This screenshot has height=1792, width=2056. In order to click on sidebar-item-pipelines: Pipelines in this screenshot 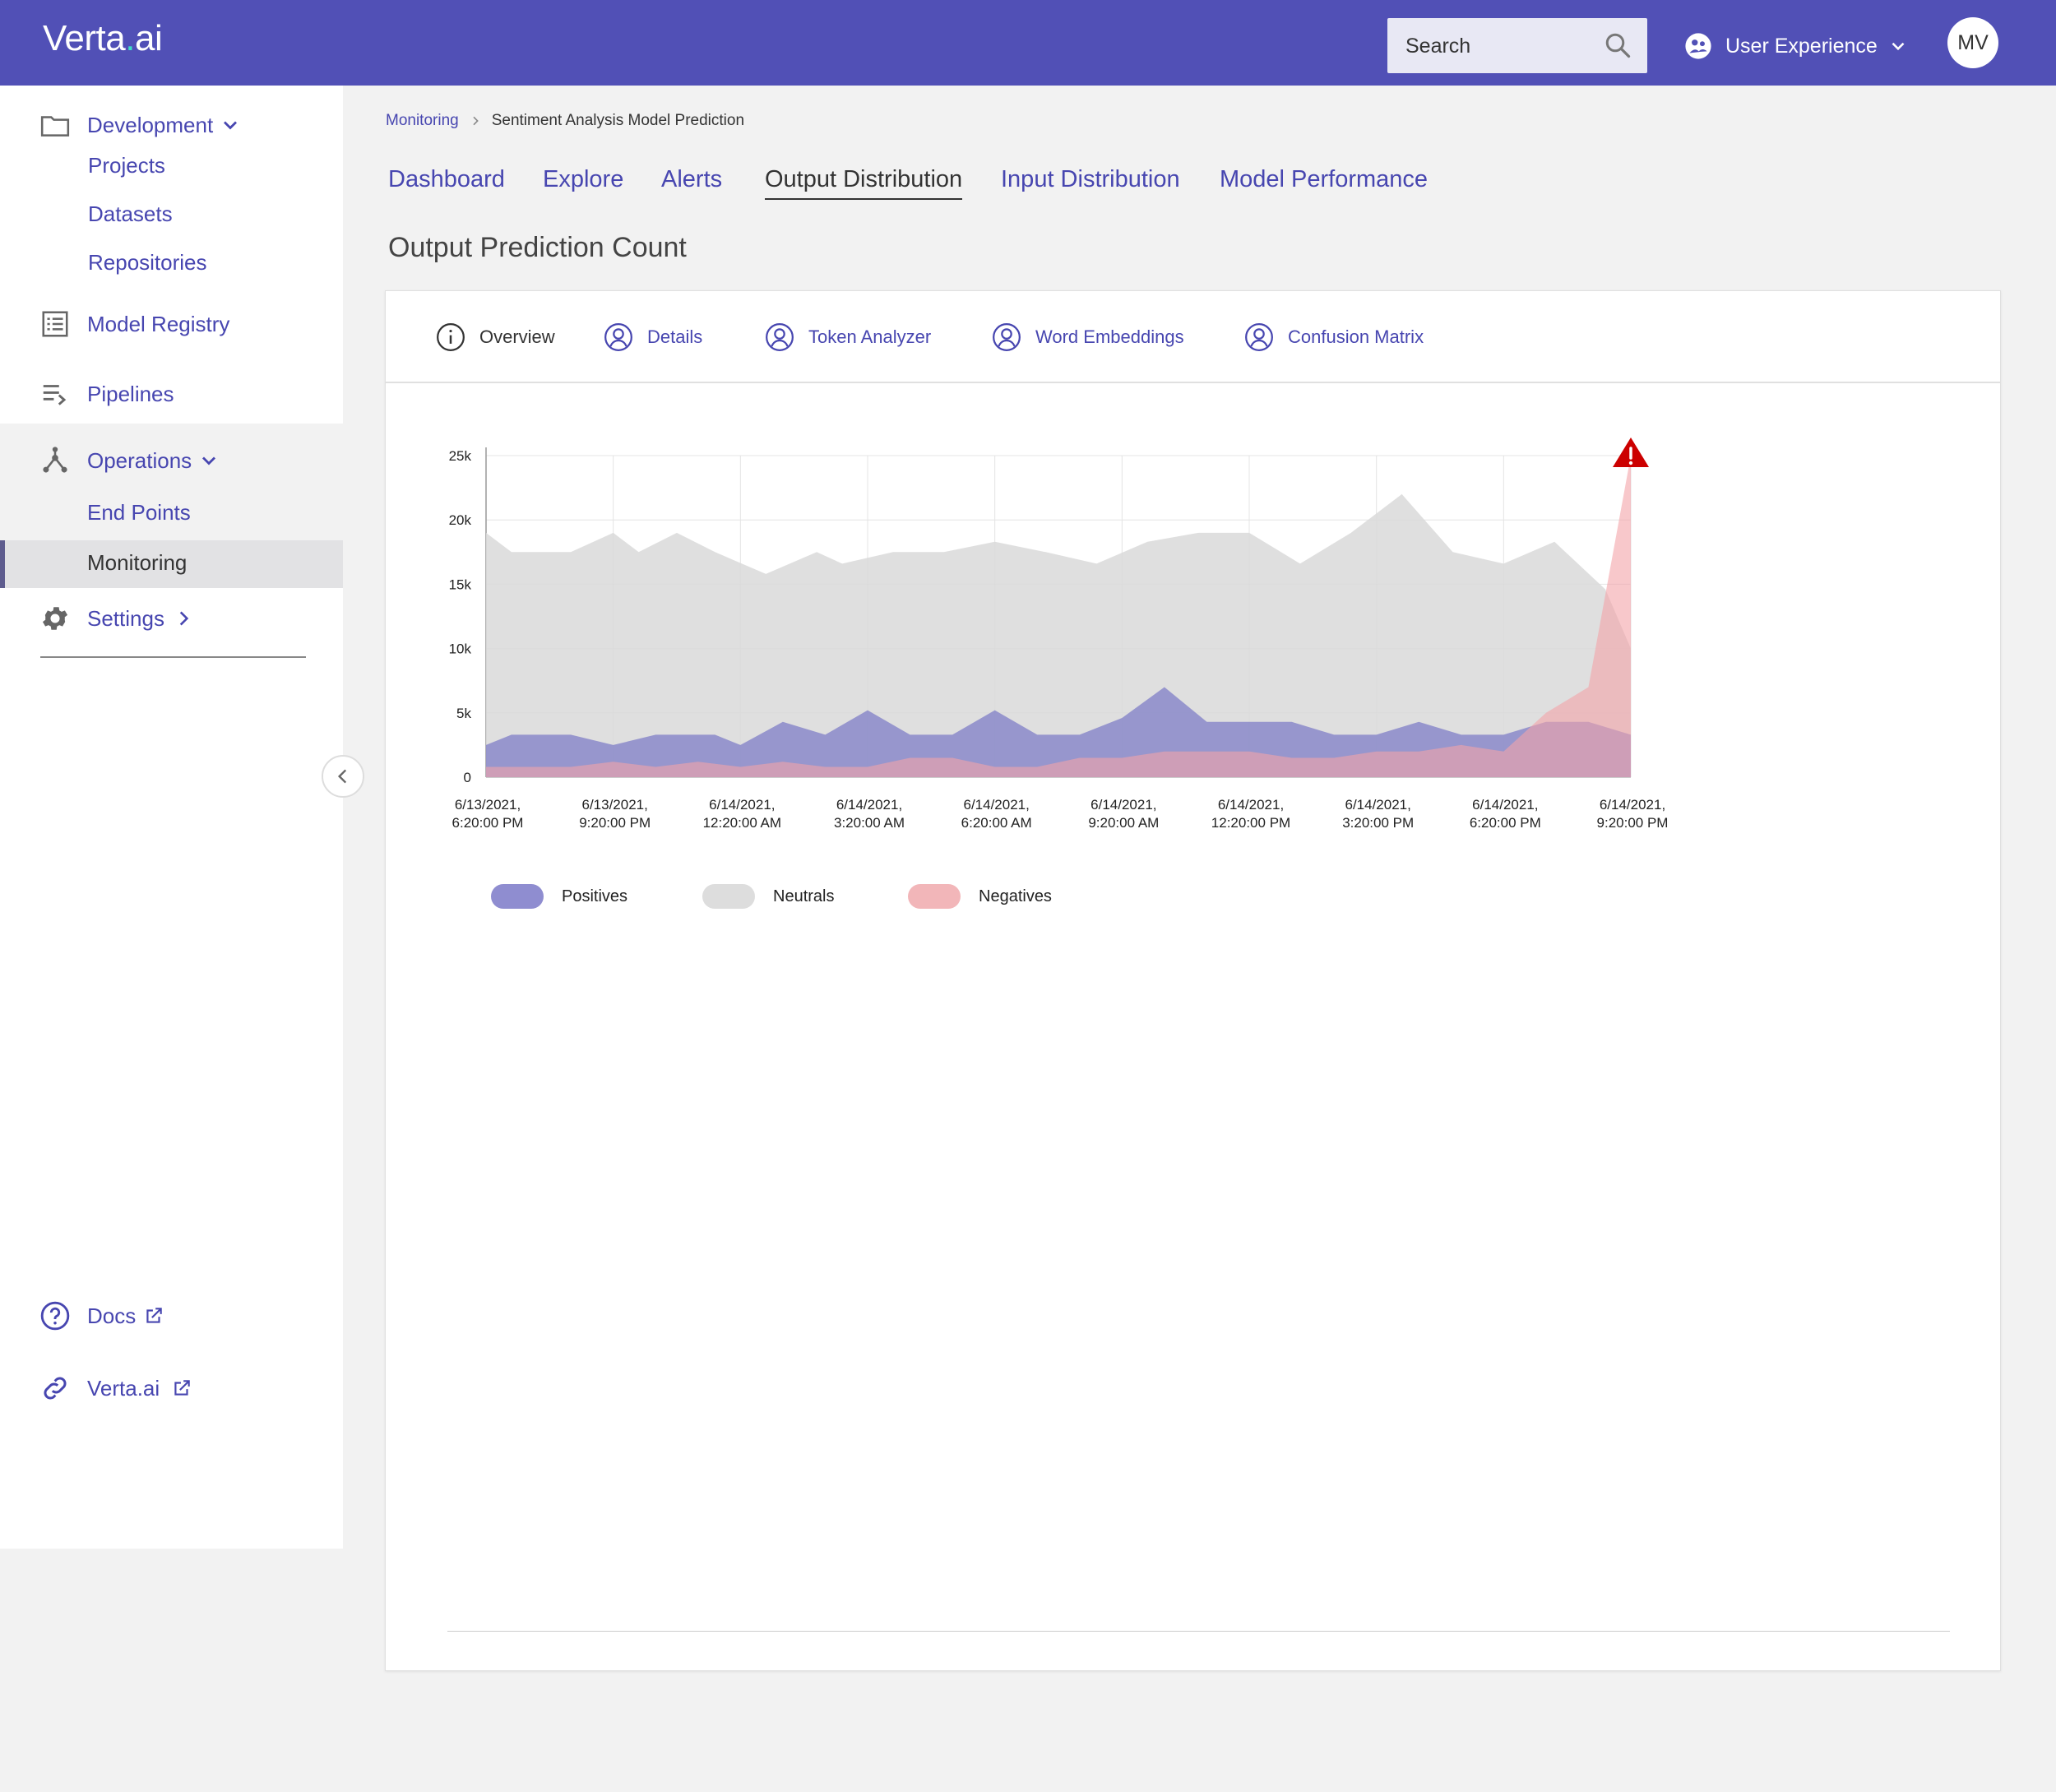, I will do `click(171, 394)`.